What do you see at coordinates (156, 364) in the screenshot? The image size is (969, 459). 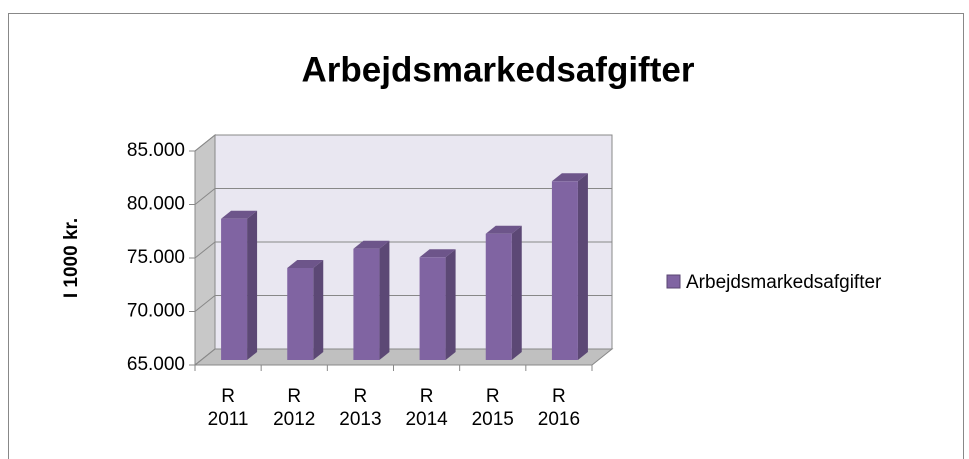 I see `y-tick-label: 65.000` at bounding box center [156, 364].